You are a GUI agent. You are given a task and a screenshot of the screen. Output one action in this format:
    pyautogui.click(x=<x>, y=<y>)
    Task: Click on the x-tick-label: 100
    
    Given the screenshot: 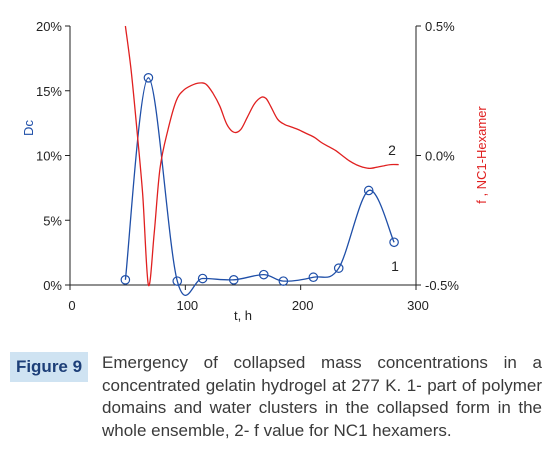 What is the action you would take?
    pyautogui.click(x=187, y=305)
    